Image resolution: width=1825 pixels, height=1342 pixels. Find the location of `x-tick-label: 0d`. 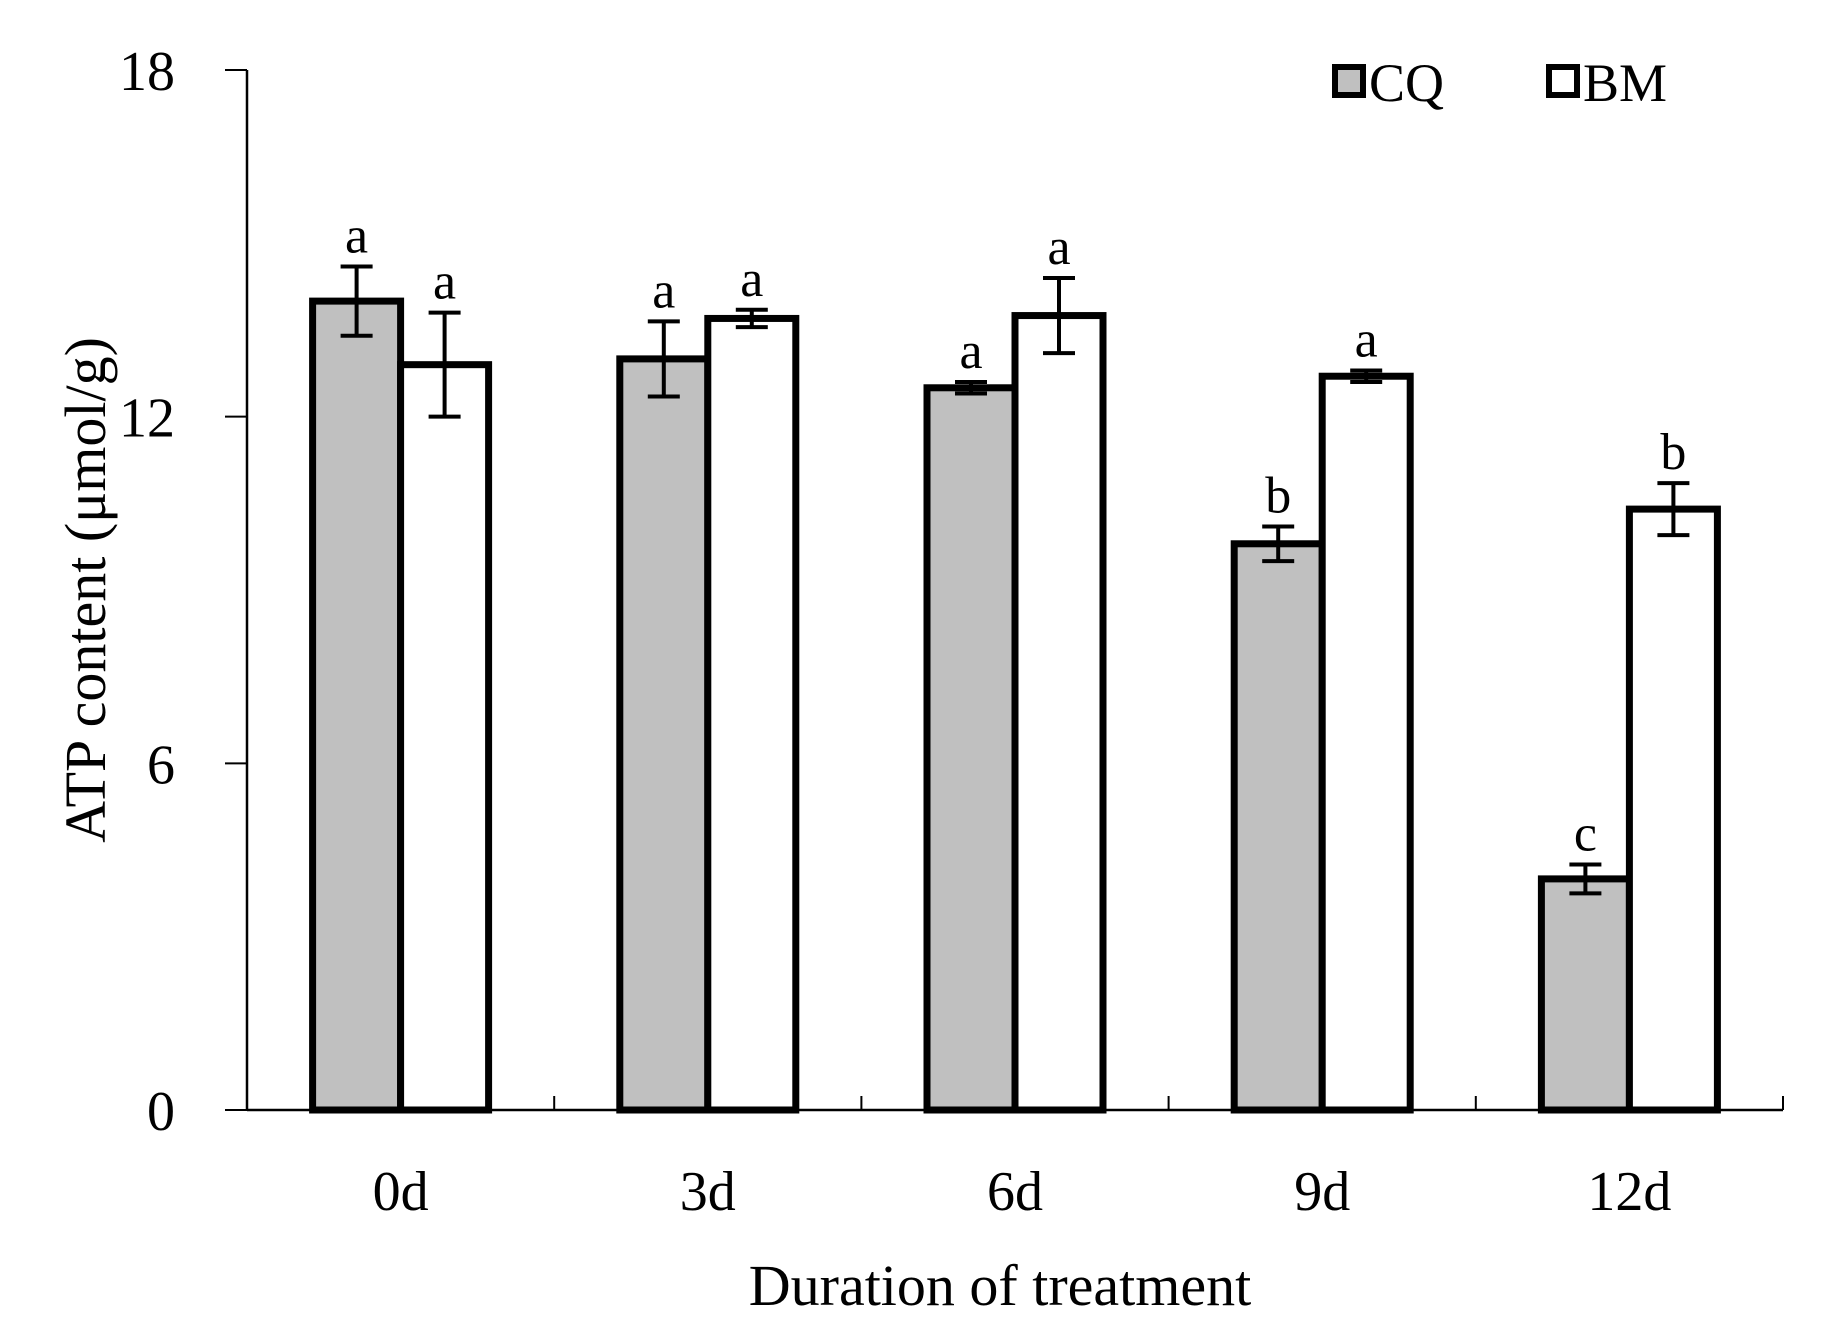

x-tick-label: 0d is located at coordinates (401, 1192).